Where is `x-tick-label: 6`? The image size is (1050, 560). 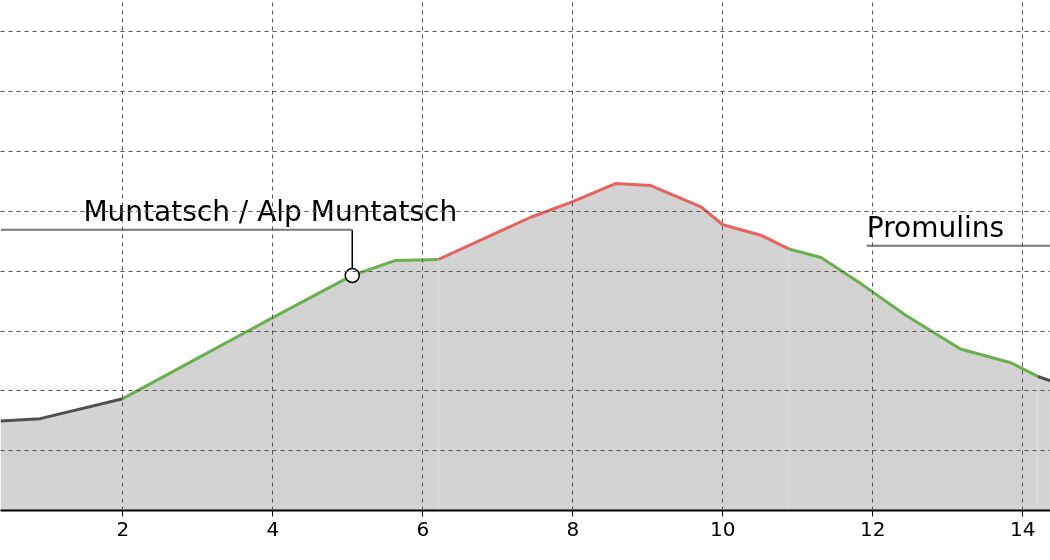
x-tick-label: 6 is located at coordinates (423, 528).